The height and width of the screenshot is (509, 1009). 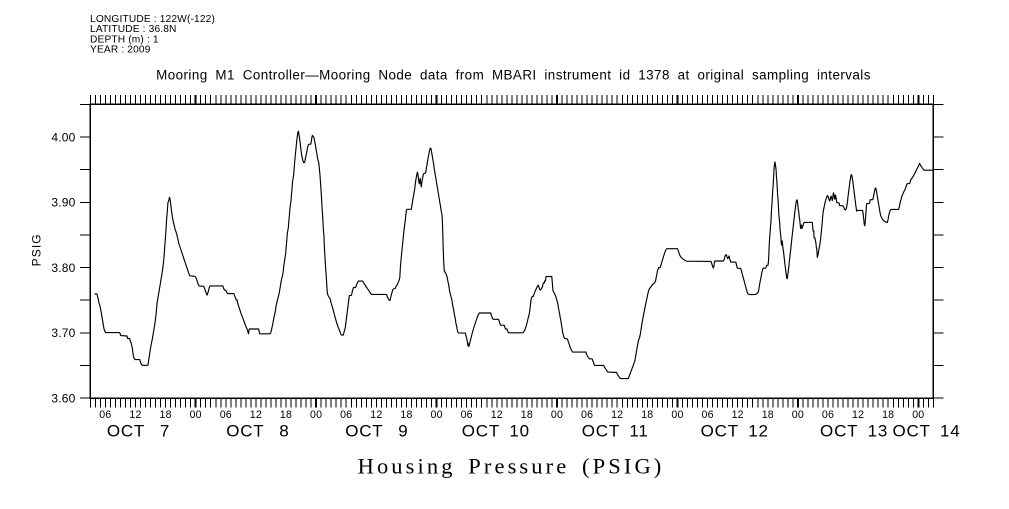 I want to click on svg-text: 3.60, so click(x=63, y=399).